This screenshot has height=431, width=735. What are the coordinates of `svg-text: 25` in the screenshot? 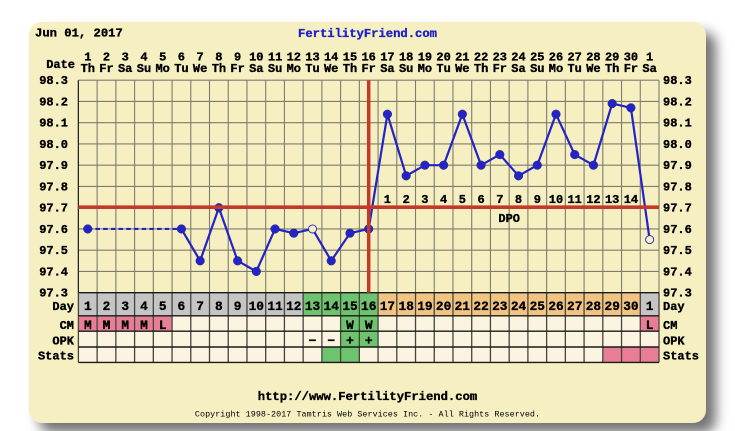 It's located at (537, 57).